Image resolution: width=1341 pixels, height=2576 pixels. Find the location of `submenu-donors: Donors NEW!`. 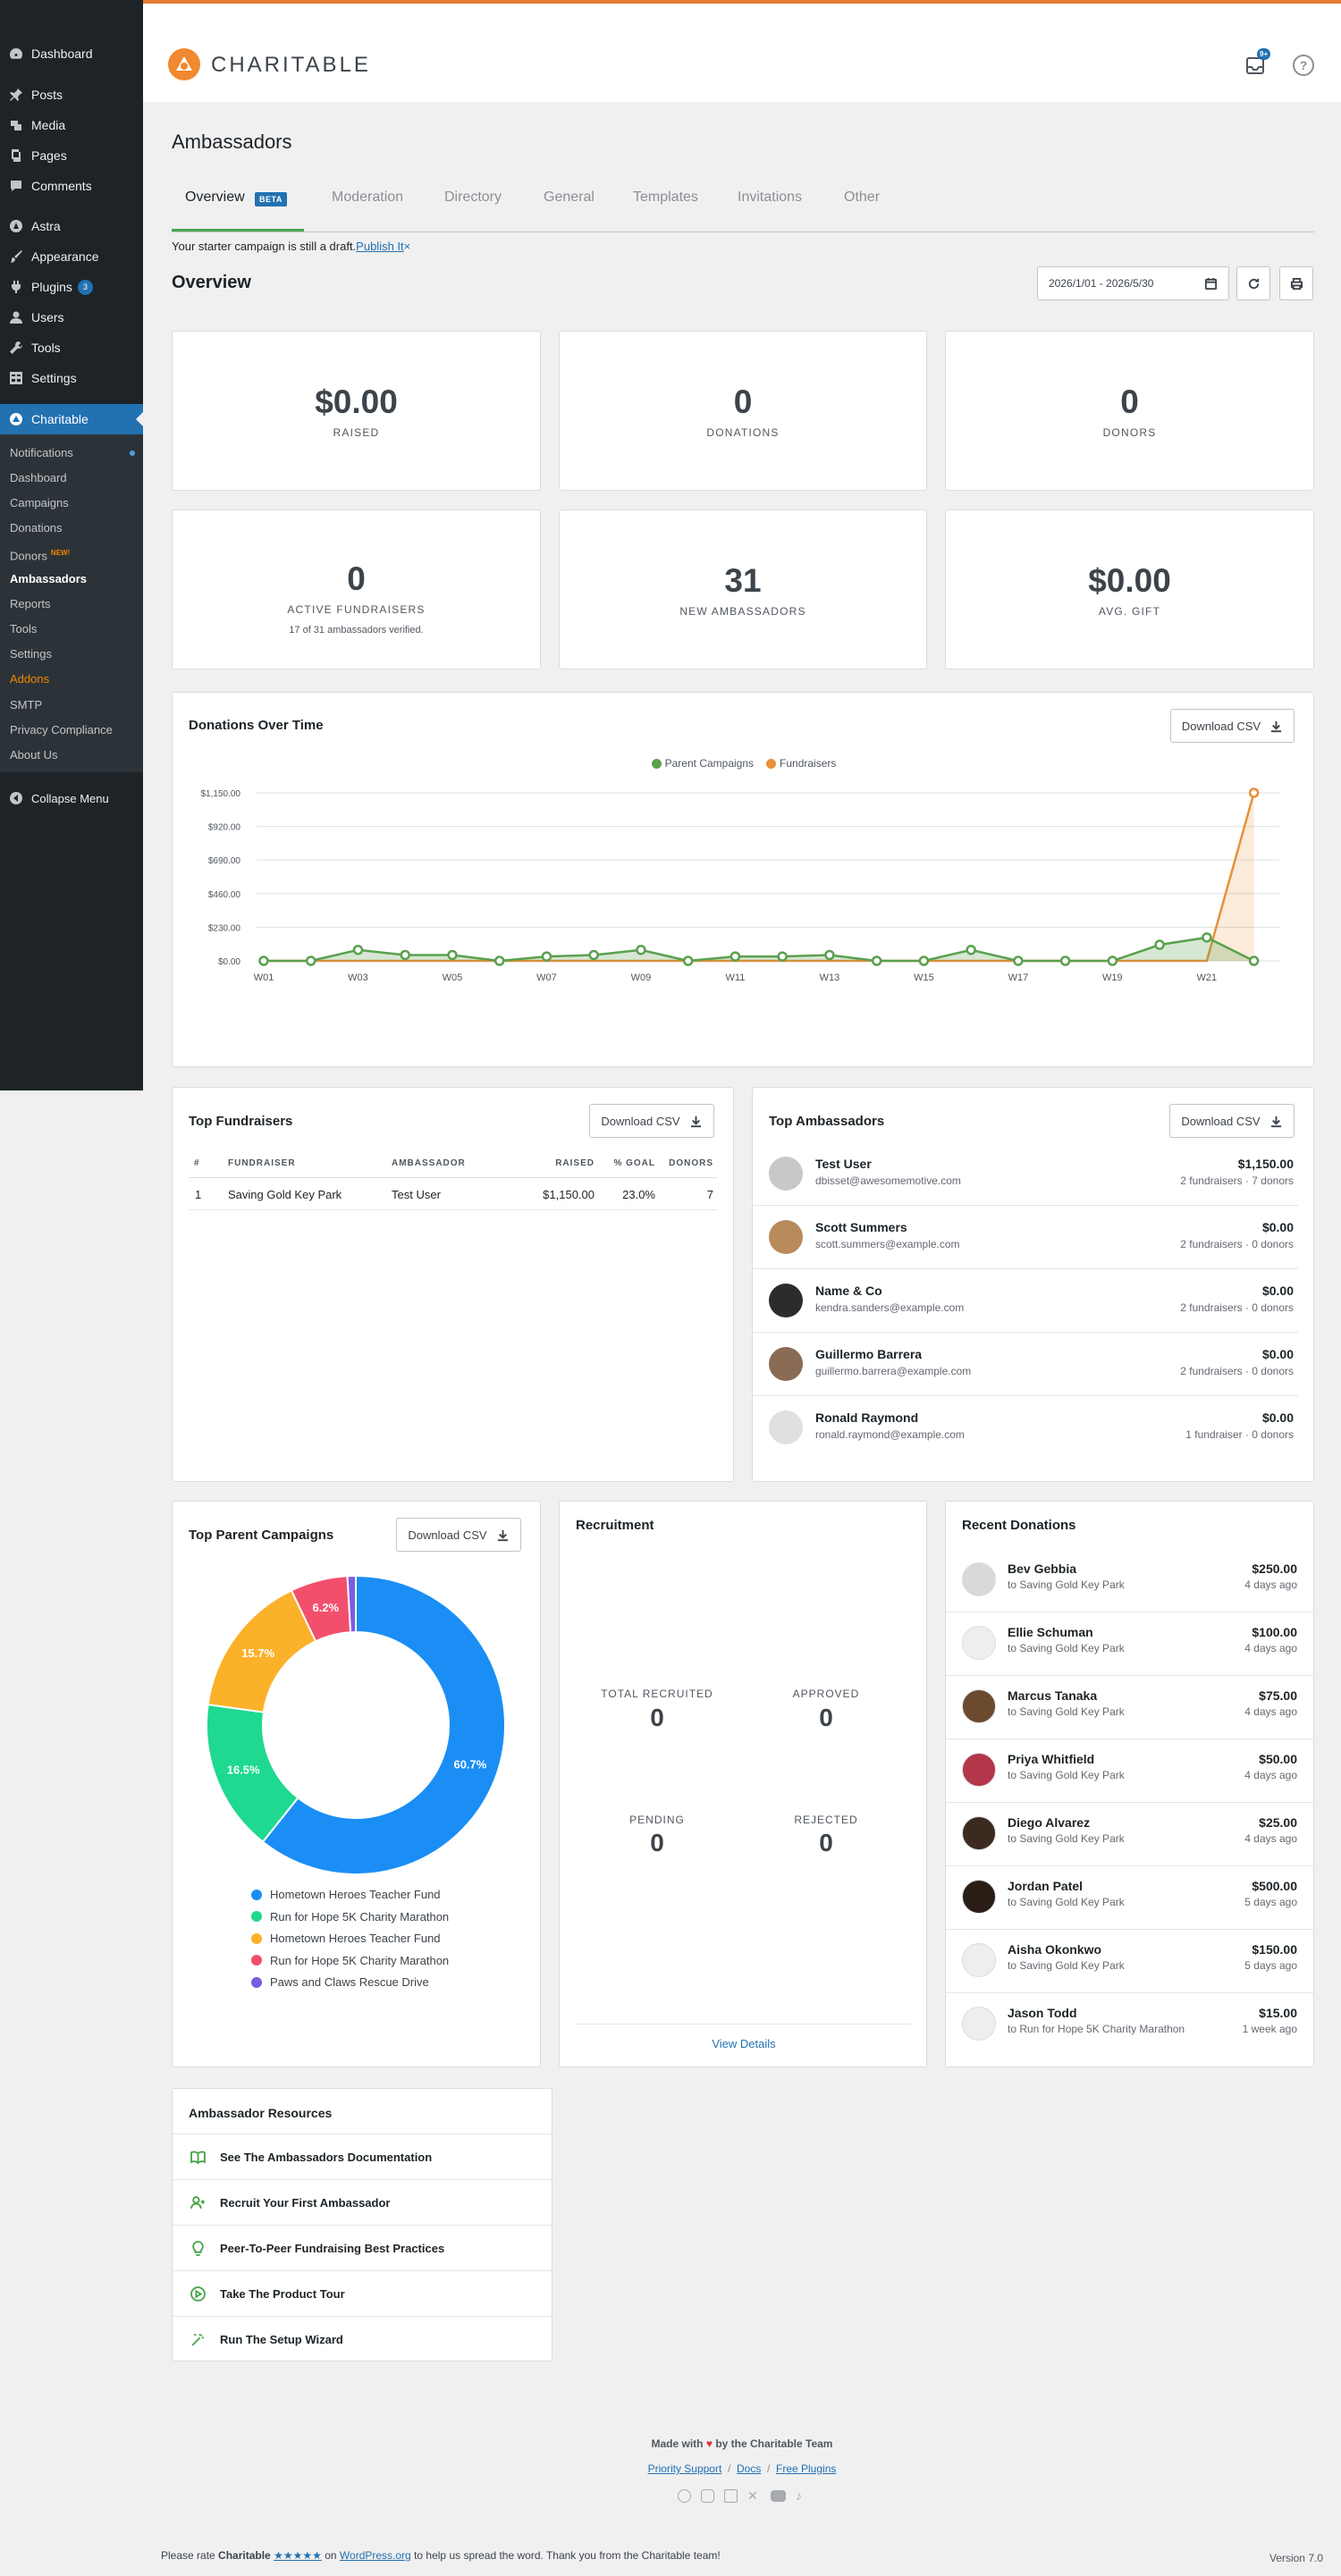

submenu-donors: Donors NEW! is located at coordinates (41, 556).